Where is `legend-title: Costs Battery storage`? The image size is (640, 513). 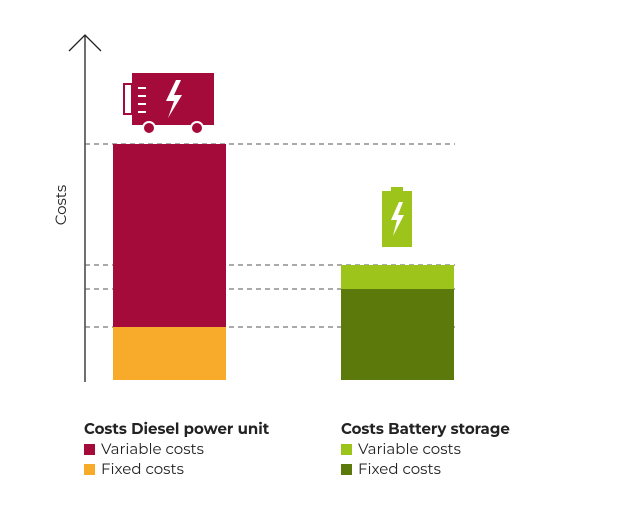 legend-title: Costs Battery storage is located at coordinates (425, 428).